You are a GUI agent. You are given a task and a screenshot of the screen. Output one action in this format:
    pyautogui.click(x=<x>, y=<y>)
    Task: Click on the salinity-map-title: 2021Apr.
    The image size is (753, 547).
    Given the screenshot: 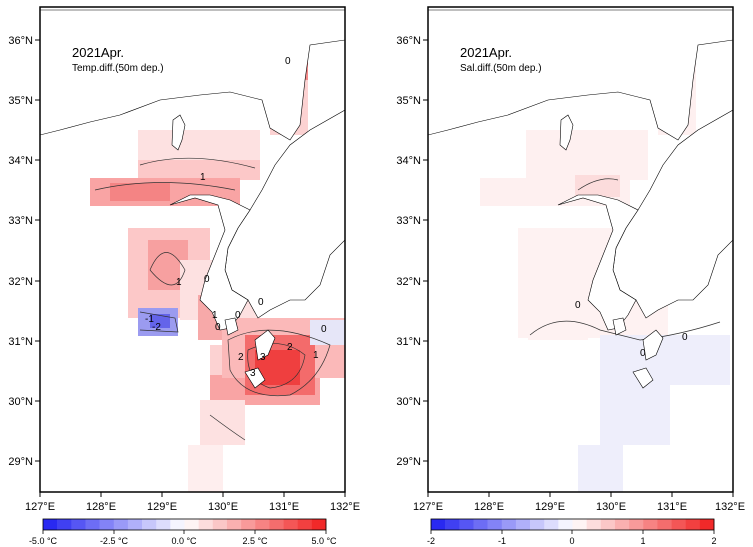 What is the action you would take?
    pyautogui.click(x=486, y=52)
    